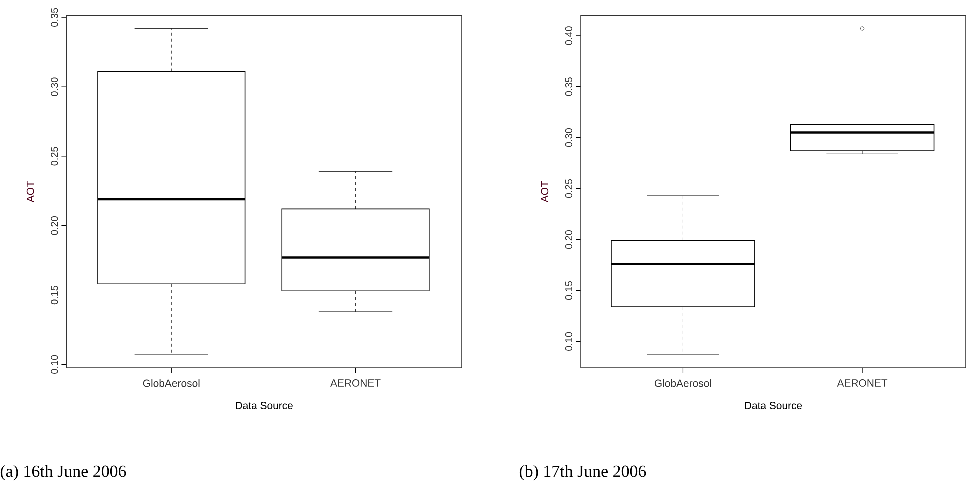  What do you see at coordinates (583, 473) in the screenshot?
I see `text: (b) 17th June 2006` at bounding box center [583, 473].